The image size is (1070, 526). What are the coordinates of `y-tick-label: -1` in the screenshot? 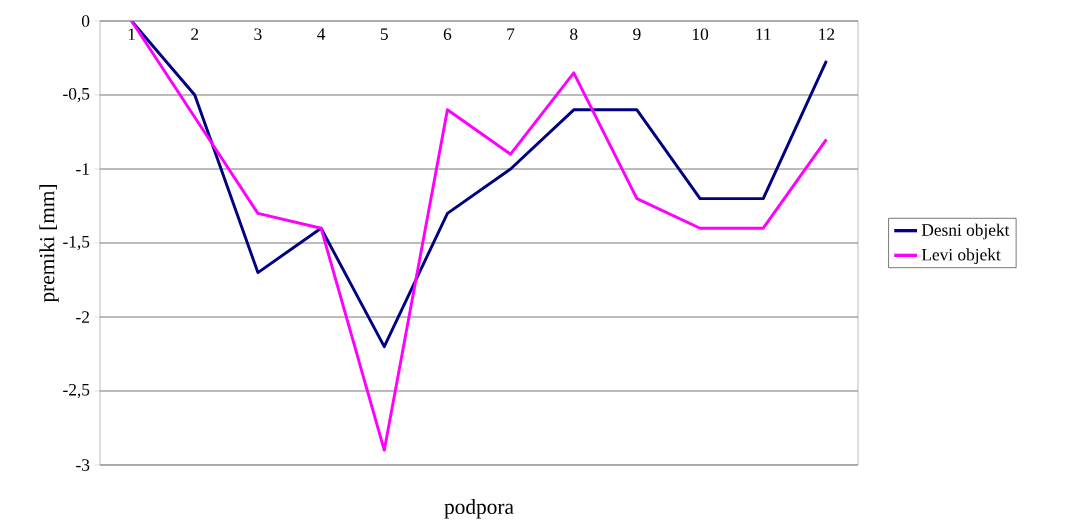 It's located at (82, 169).